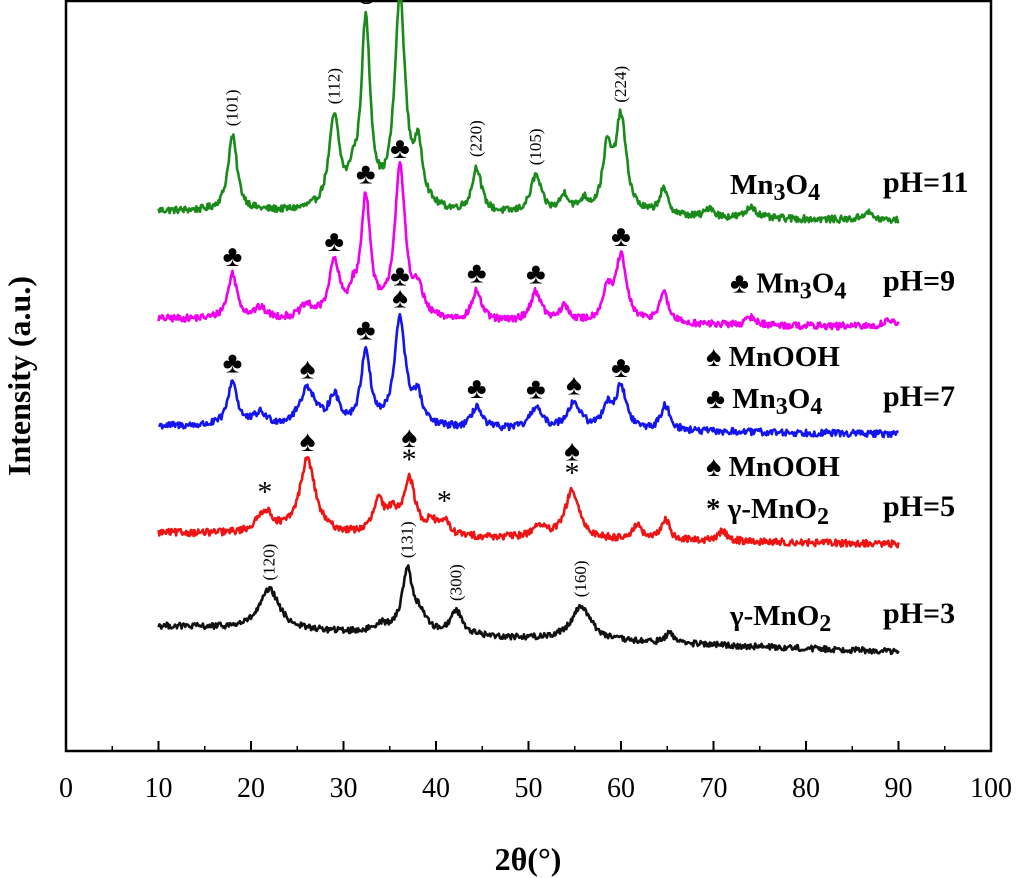 Image resolution: width=1020 pixels, height=878 pixels. Describe the element at coordinates (919, 506) in the screenshot. I see `series-ph-label: pH=5` at that location.